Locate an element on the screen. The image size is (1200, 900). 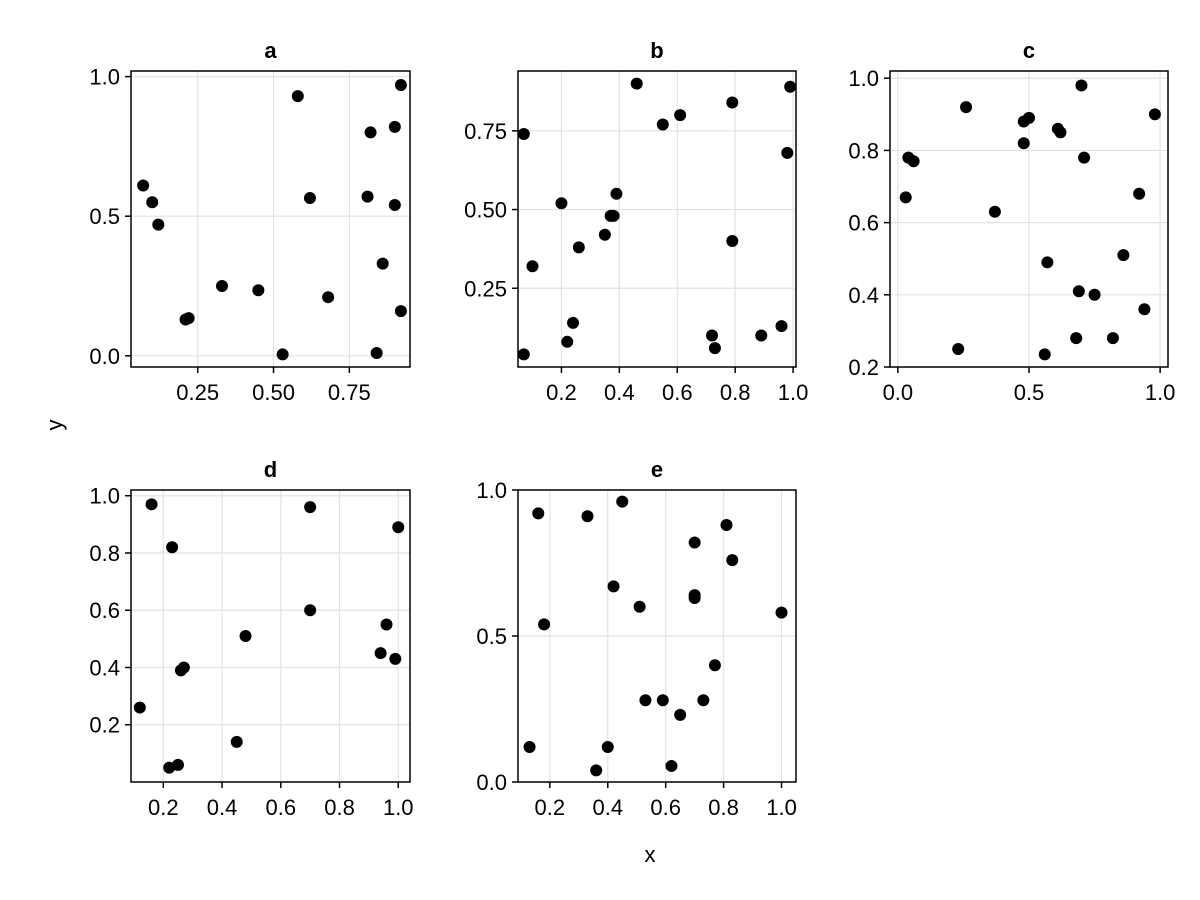
panel-title: c is located at coordinates (1029, 50).